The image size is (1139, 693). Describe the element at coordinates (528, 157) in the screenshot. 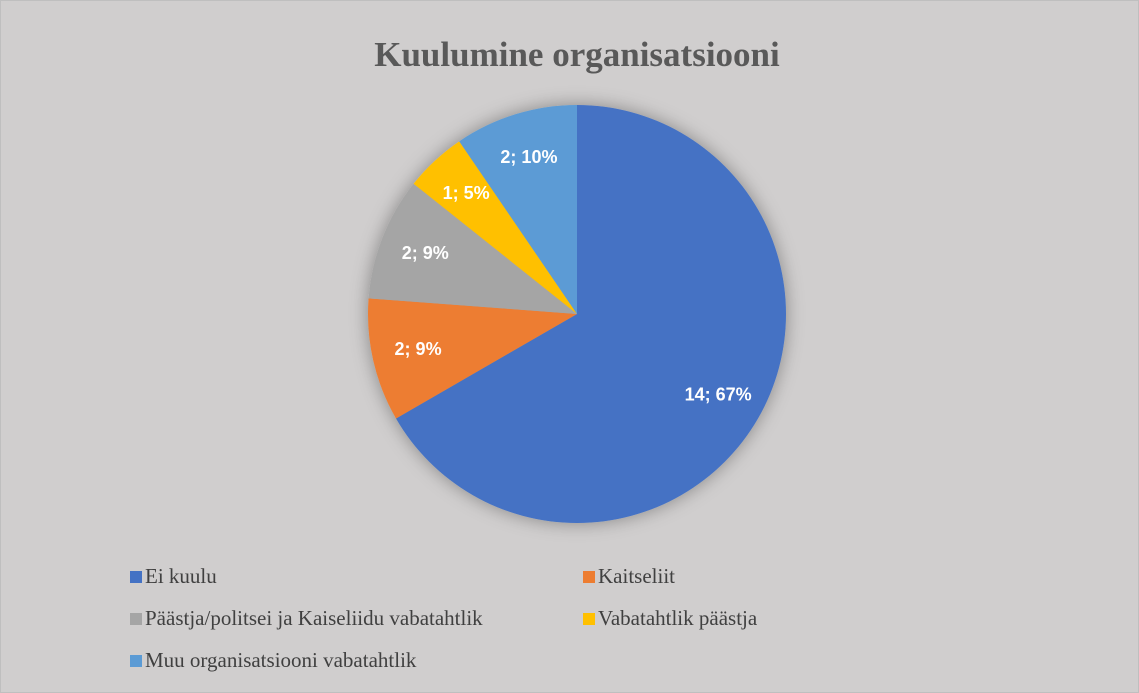

I see `data-label: 2; 10%` at that location.